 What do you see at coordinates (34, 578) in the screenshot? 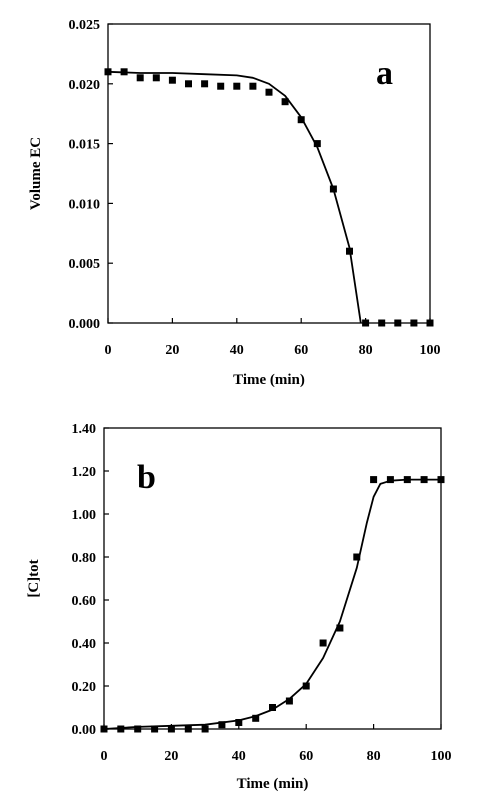
I see `y-axis-label: [C]tot` at bounding box center [34, 578].